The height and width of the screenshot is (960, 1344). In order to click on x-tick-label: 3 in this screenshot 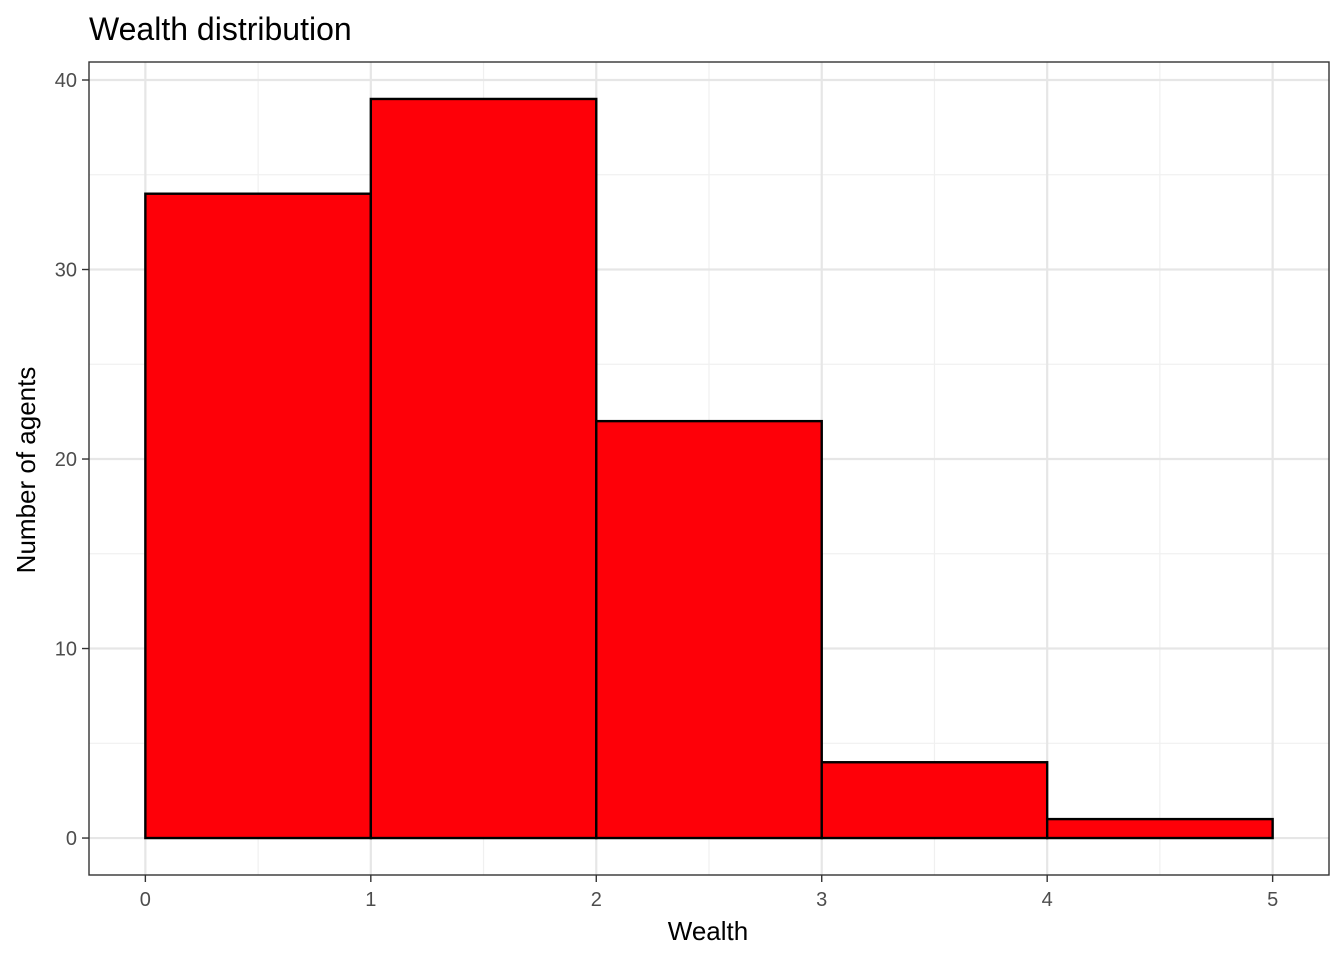, I will do `click(821, 900)`.